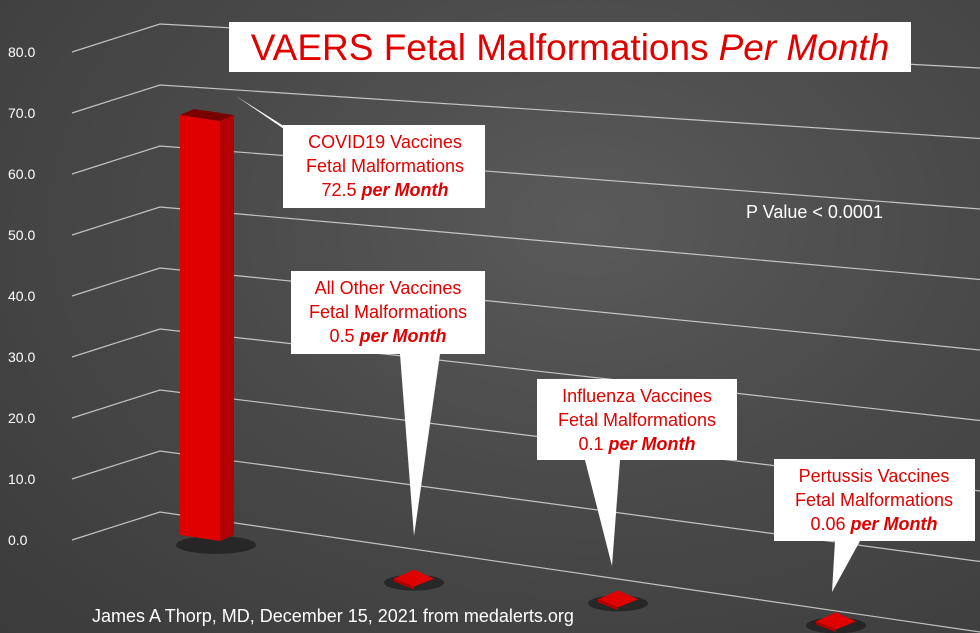 This screenshot has width=980, height=633. I want to click on callout-value-line: 0.06 per Month, so click(874, 524).